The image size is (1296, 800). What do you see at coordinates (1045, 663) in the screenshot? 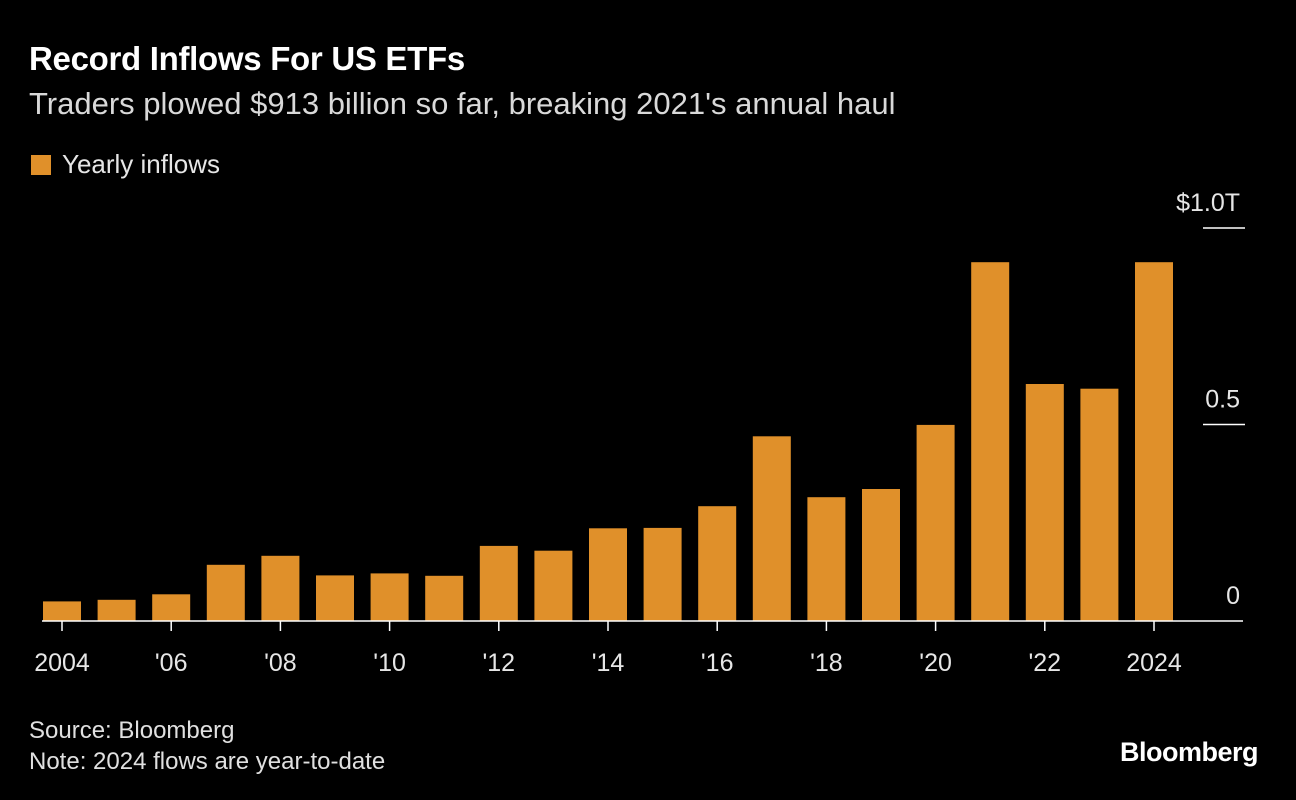
I see `x-tick-label: '22` at bounding box center [1045, 663].